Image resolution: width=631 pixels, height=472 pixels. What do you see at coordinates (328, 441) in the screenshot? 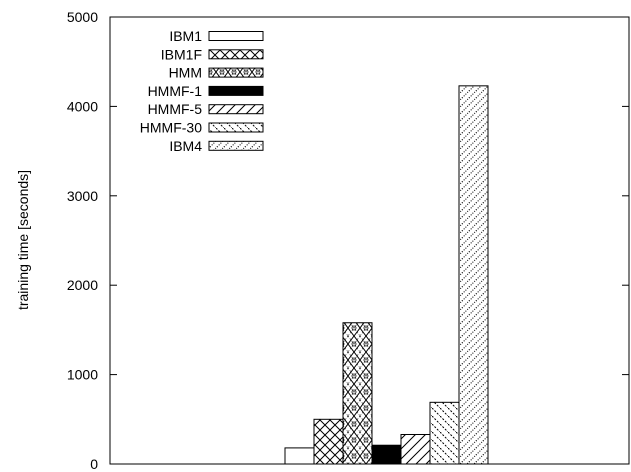
I see `bar-ibm1f` at bounding box center [328, 441].